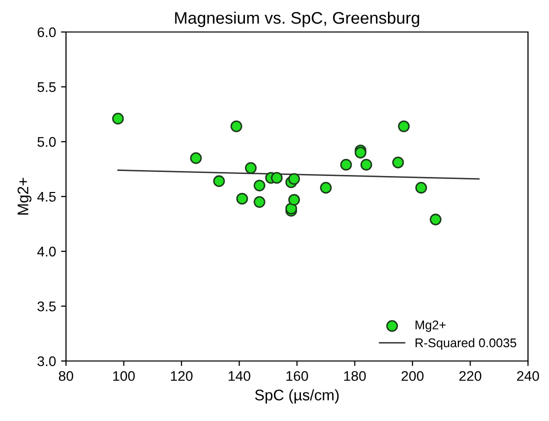  What do you see at coordinates (46, 251) in the screenshot?
I see `y-tick-label: 4.0` at bounding box center [46, 251].